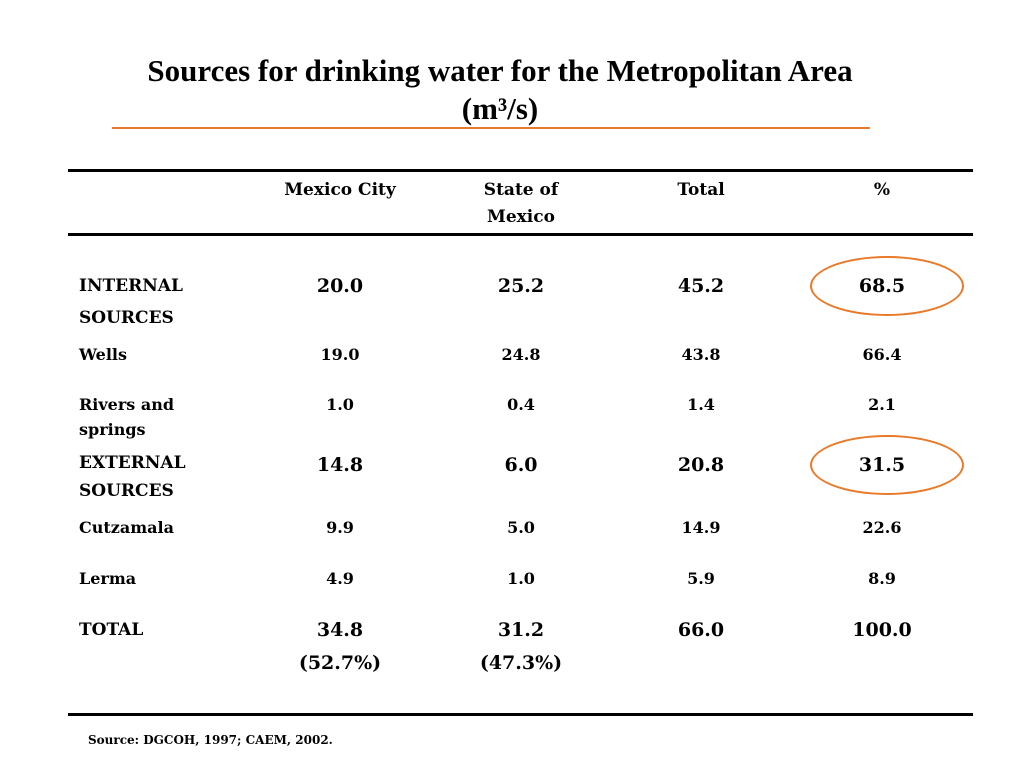 The width and height of the screenshot is (1024, 768). What do you see at coordinates (521, 404) in the screenshot?
I see `table-cell: 0.4` at bounding box center [521, 404].